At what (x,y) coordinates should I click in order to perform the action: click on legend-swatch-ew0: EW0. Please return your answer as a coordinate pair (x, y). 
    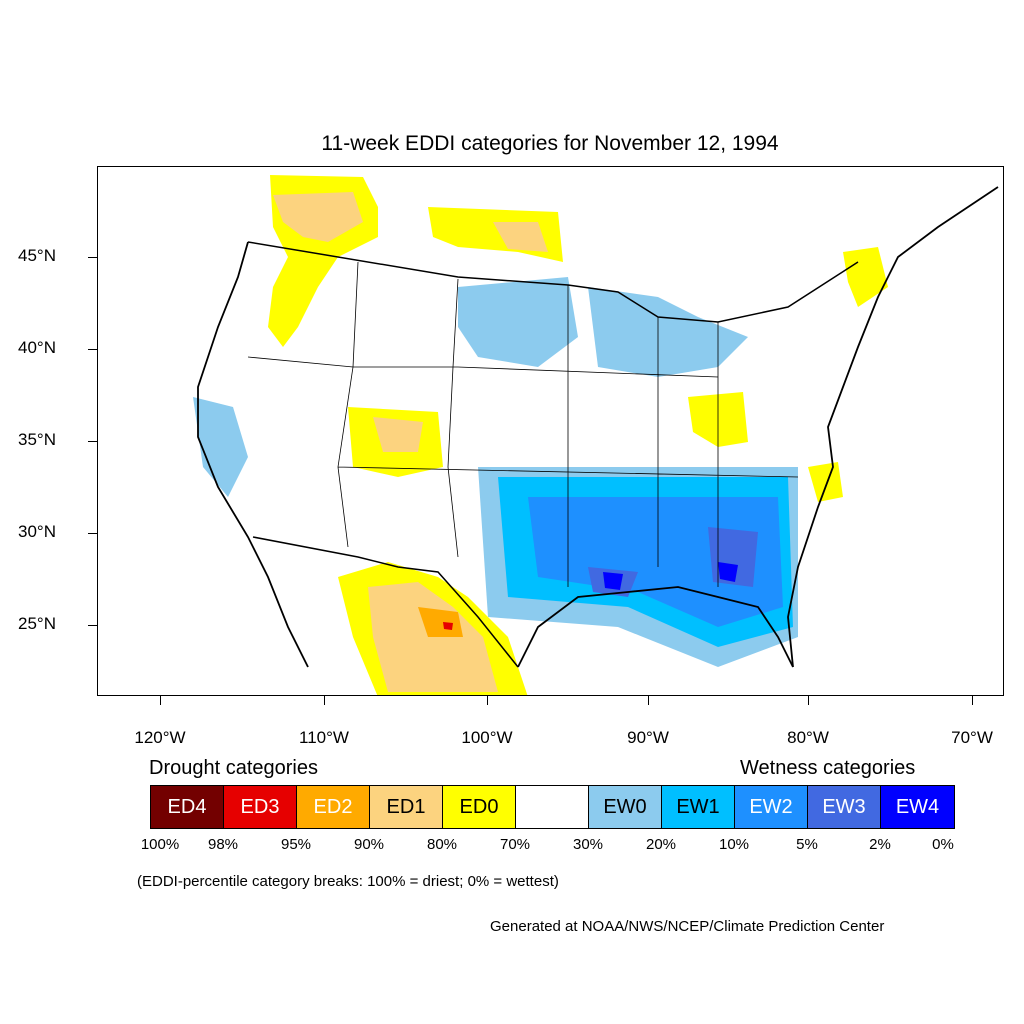
    Looking at the image, I should click on (625, 807).